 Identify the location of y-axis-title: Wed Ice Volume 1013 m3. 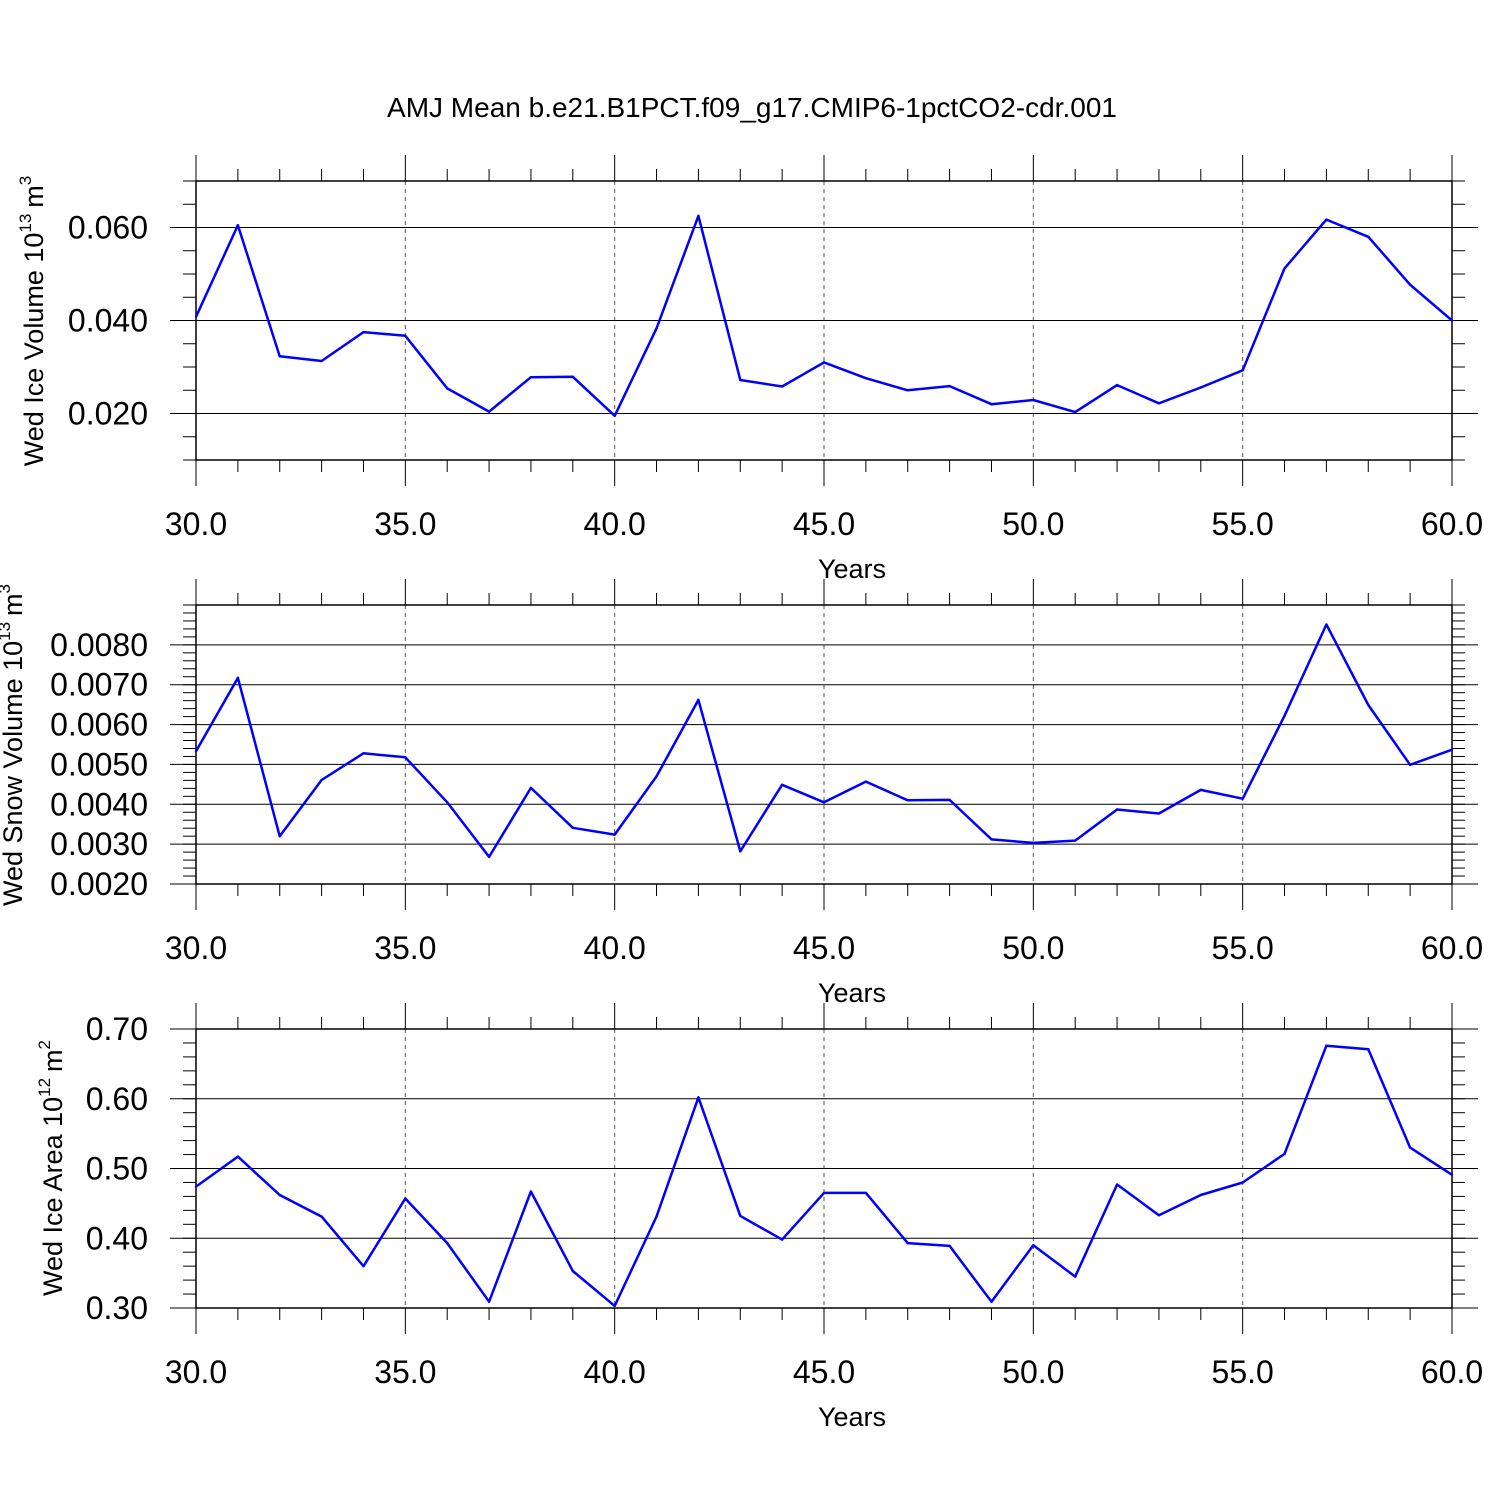
(32, 321).